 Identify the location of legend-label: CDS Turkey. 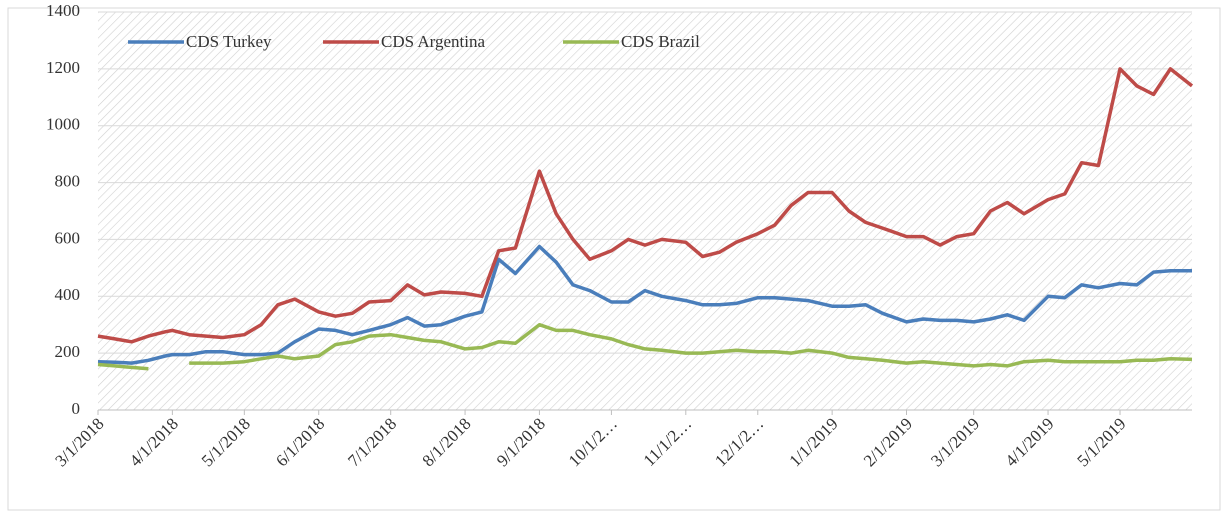
(229, 41).